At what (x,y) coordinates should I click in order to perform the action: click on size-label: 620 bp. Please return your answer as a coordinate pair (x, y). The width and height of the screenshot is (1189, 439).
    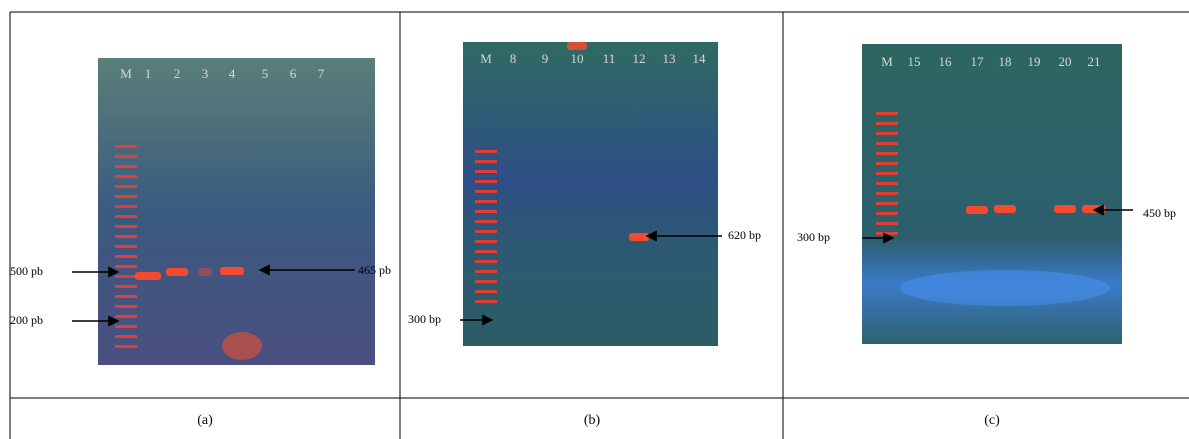
    Looking at the image, I should click on (744, 235).